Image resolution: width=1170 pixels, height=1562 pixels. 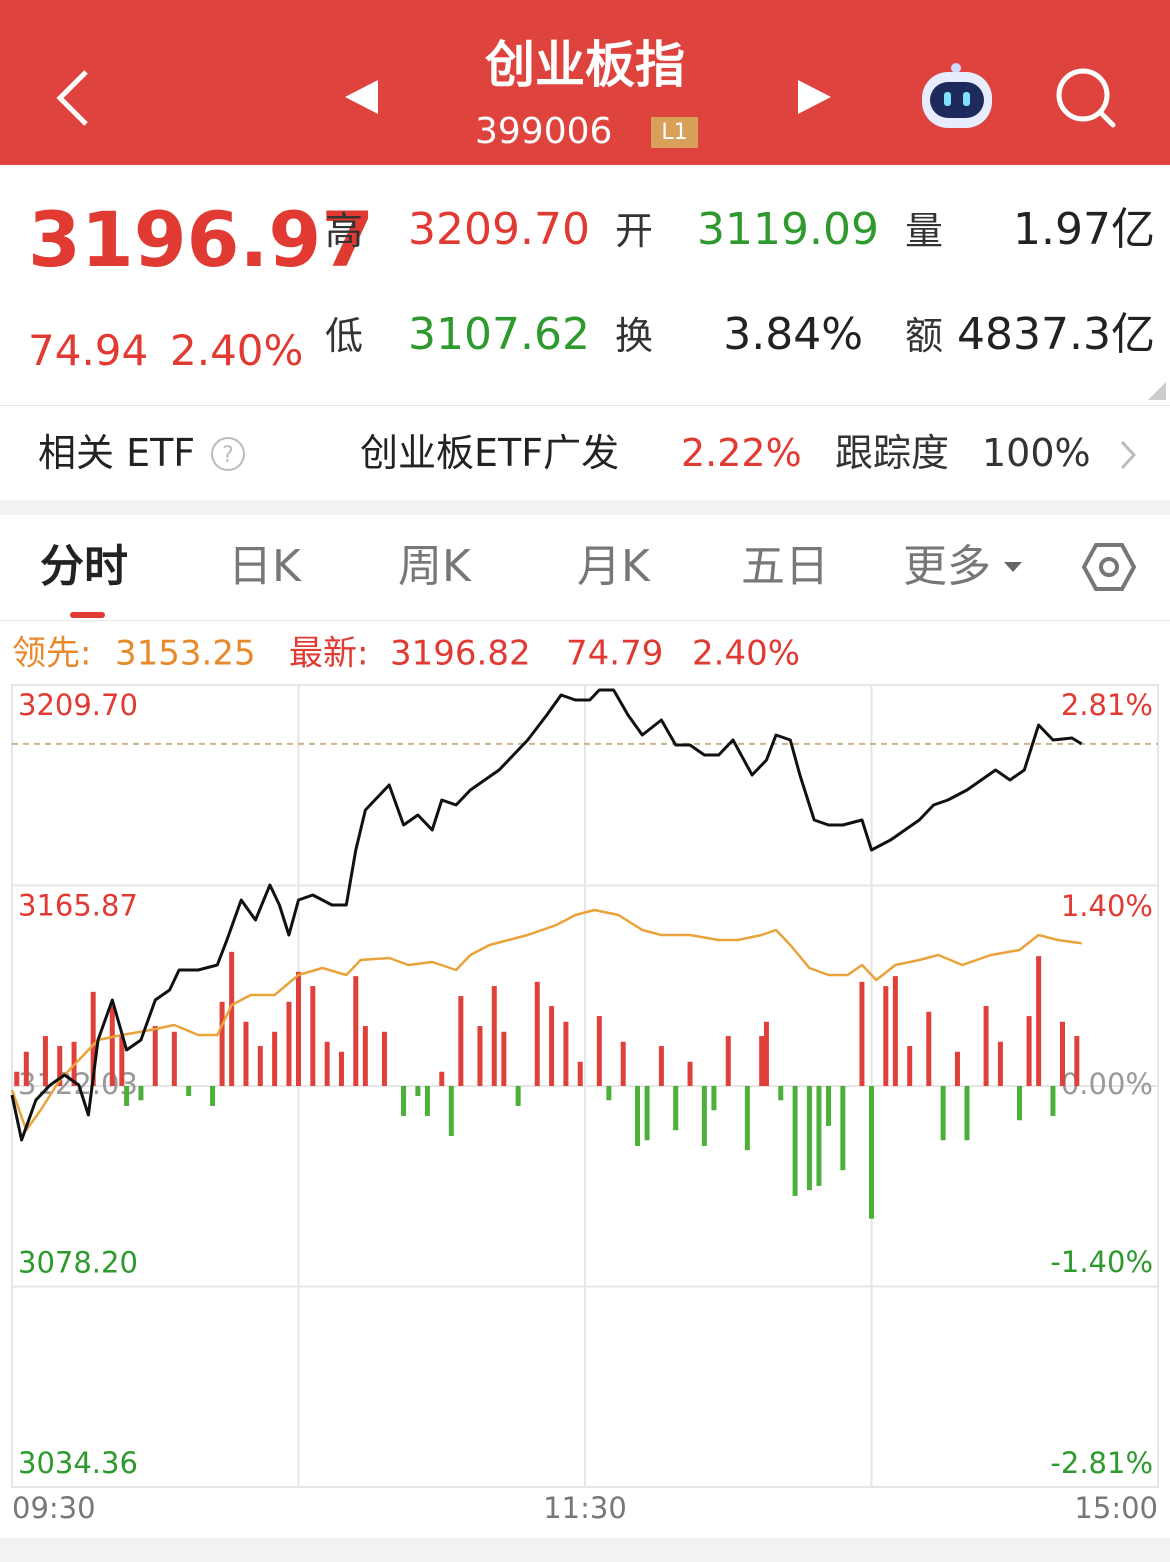 I want to click on next-panel, so click(x=585, y=1550).